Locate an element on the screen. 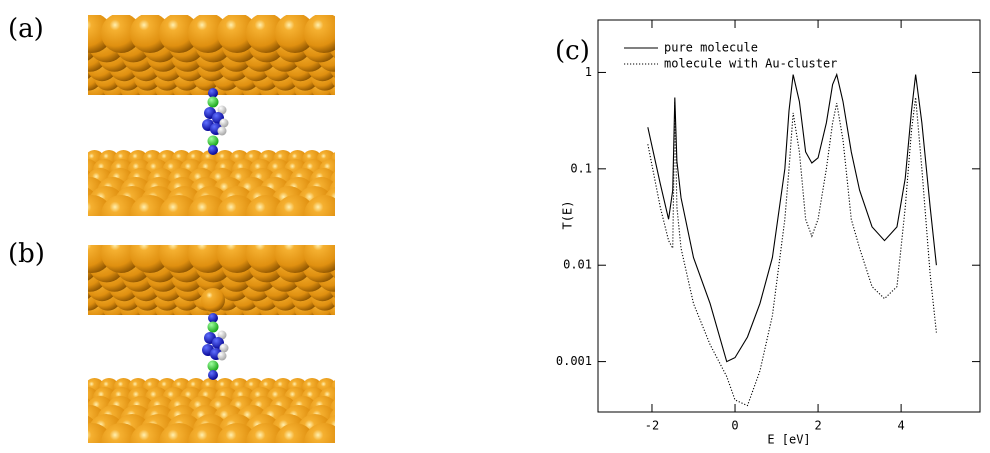 The width and height of the screenshot is (990, 453). panel-label: (c) is located at coordinates (572, 51).